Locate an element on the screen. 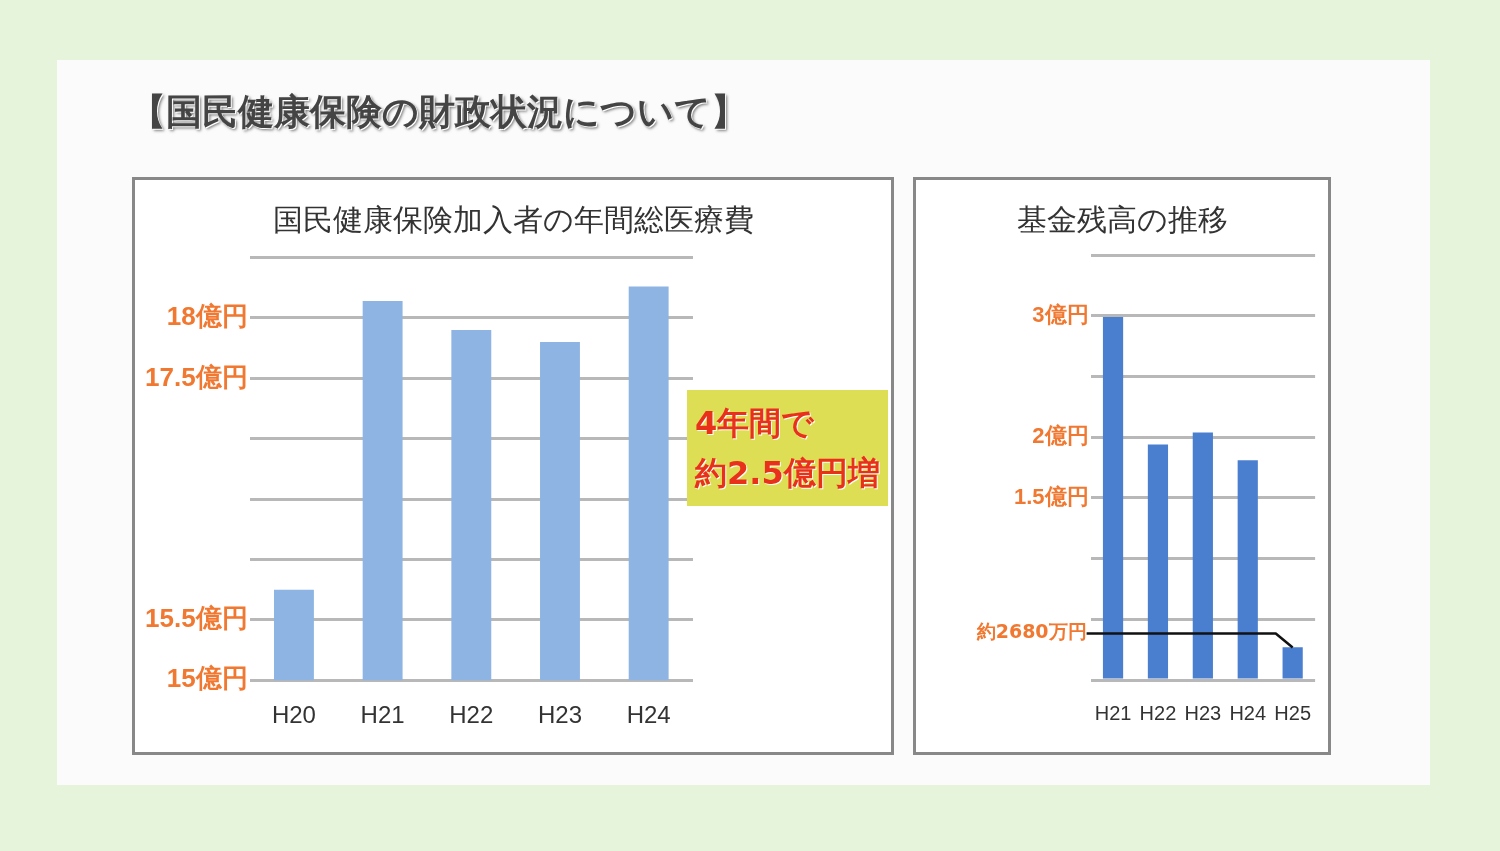 Image resolution: width=1500 pixels, height=851 pixels. x-tick-label: H20 is located at coordinates (293, 715).